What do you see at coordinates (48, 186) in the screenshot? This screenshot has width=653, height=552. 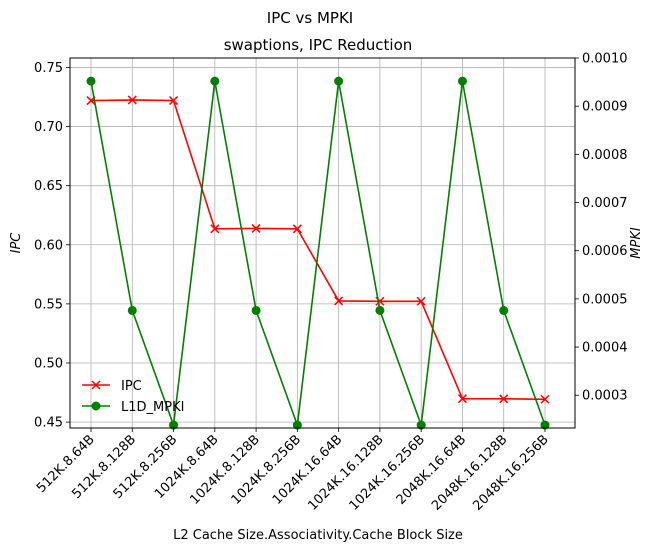 I see `y-left-tick-label: 0.65` at bounding box center [48, 186].